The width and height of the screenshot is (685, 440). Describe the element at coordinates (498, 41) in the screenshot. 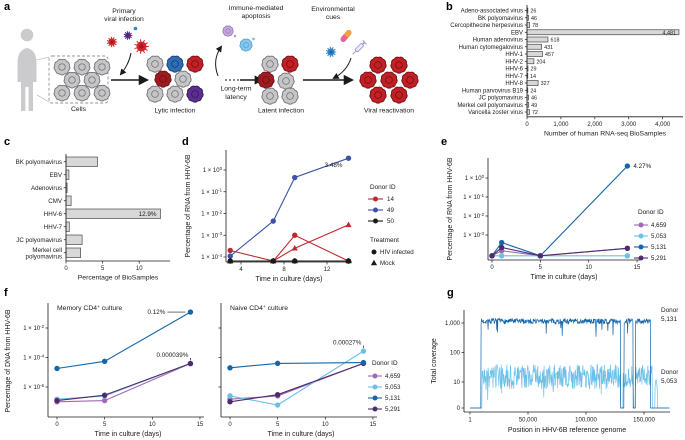

I see `category-label: Human adenovirus` at that location.